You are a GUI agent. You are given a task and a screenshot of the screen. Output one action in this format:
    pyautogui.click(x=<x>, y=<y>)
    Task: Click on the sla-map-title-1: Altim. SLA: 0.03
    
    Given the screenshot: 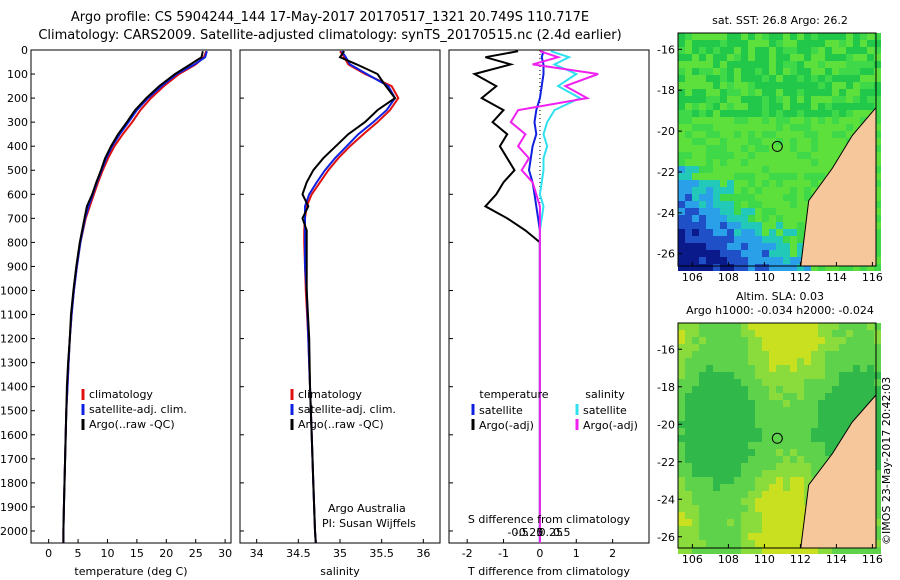 What is the action you would take?
    pyautogui.click(x=780, y=296)
    